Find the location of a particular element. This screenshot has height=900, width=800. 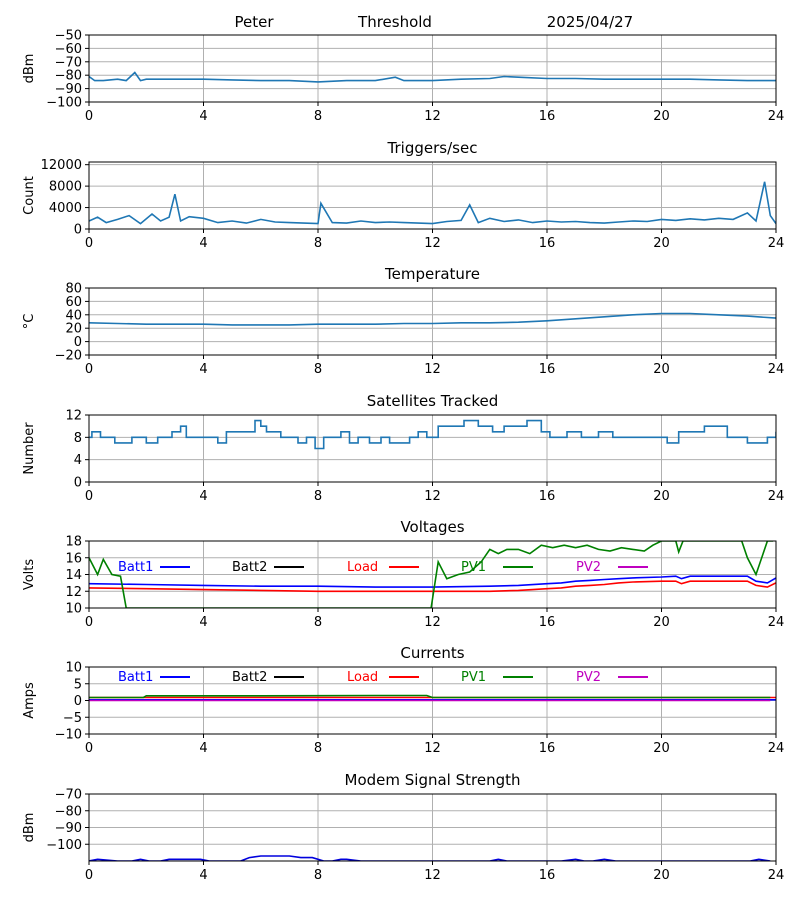

y-tick-label: −5 is located at coordinates (72, 718).